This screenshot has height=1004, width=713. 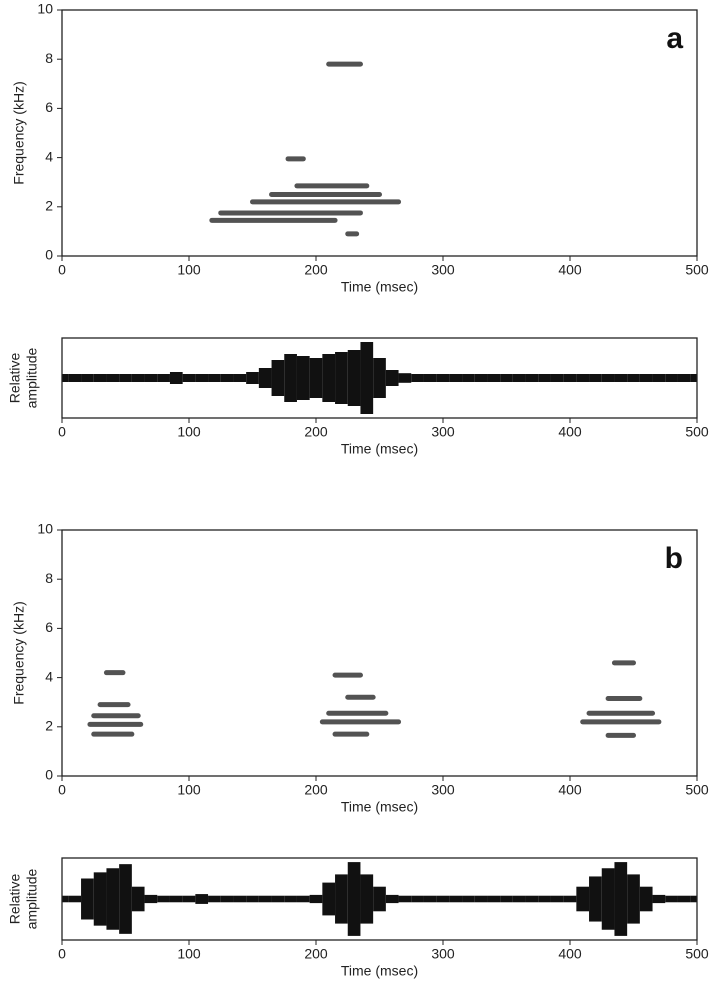 I want to click on y-tick-label: 2, so click(x=49, y=726).